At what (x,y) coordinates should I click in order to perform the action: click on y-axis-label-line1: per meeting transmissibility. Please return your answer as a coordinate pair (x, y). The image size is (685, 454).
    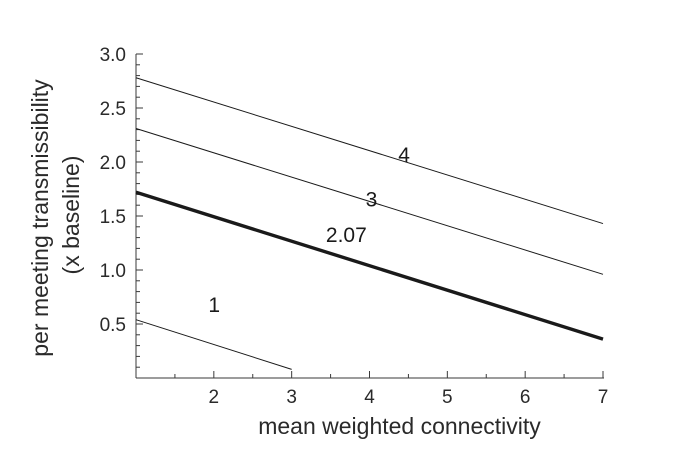
    Looking at the image, I should click on (40, 218).